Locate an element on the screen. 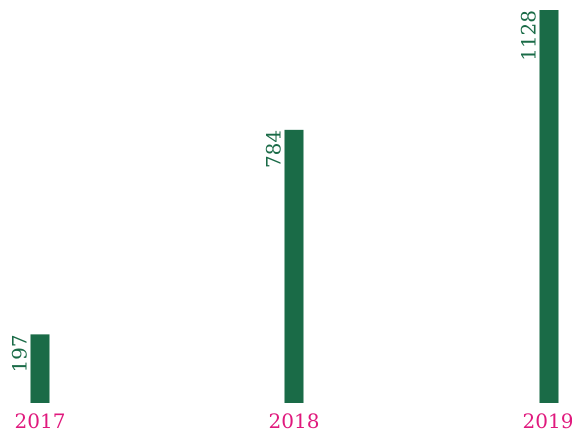 The image size is (572, 436). bar-2019 is located at coordinates (549, 206).